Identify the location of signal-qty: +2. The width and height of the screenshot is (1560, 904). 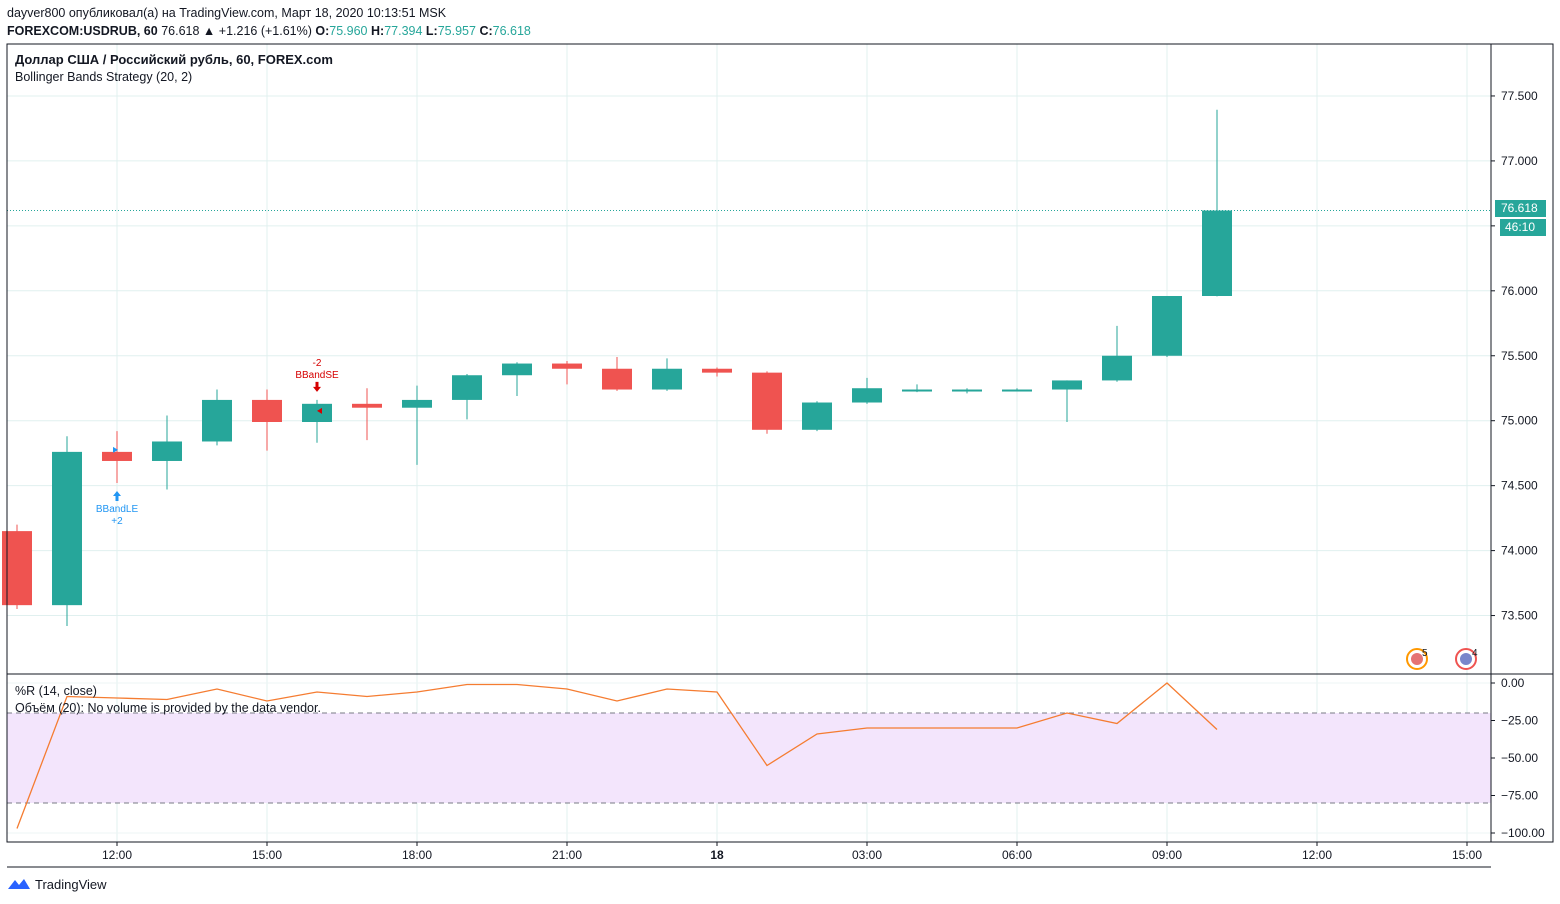
(117, 521).